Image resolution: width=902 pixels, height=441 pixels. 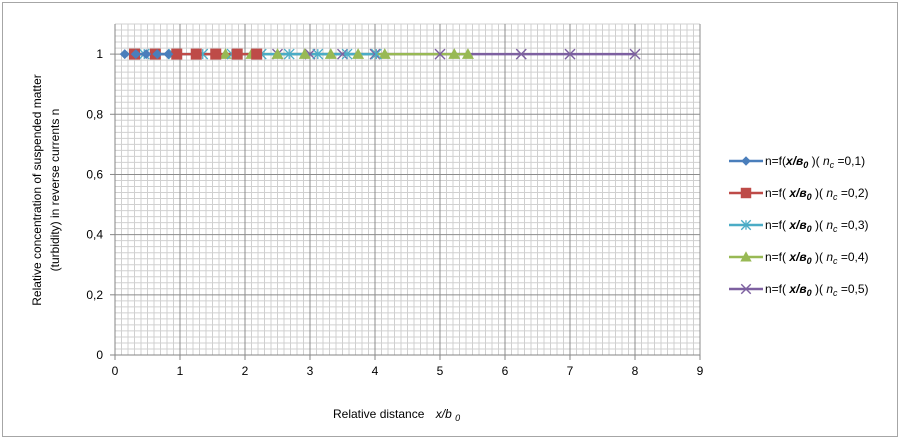 What do you see at coordinates (853, 289) in the screenshot?
I see `legend-label-post: =0,5)` at bounding box center [853, 289].